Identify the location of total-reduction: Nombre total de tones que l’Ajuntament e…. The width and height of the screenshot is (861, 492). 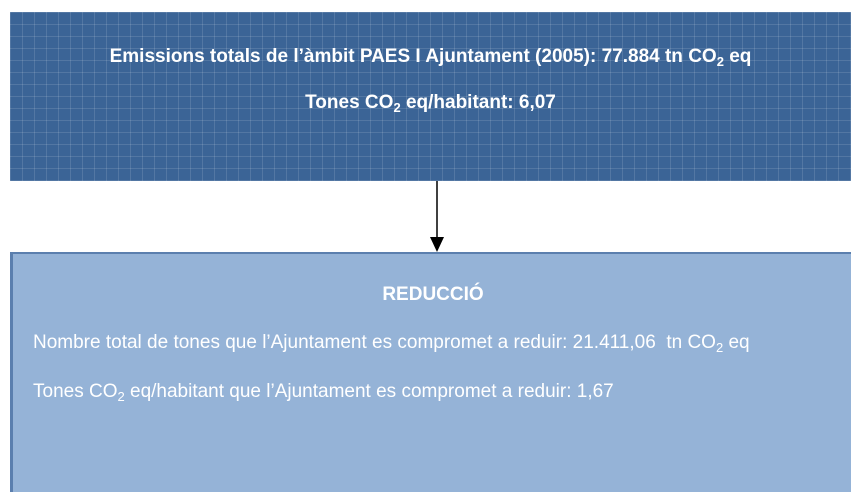
(433, 342).